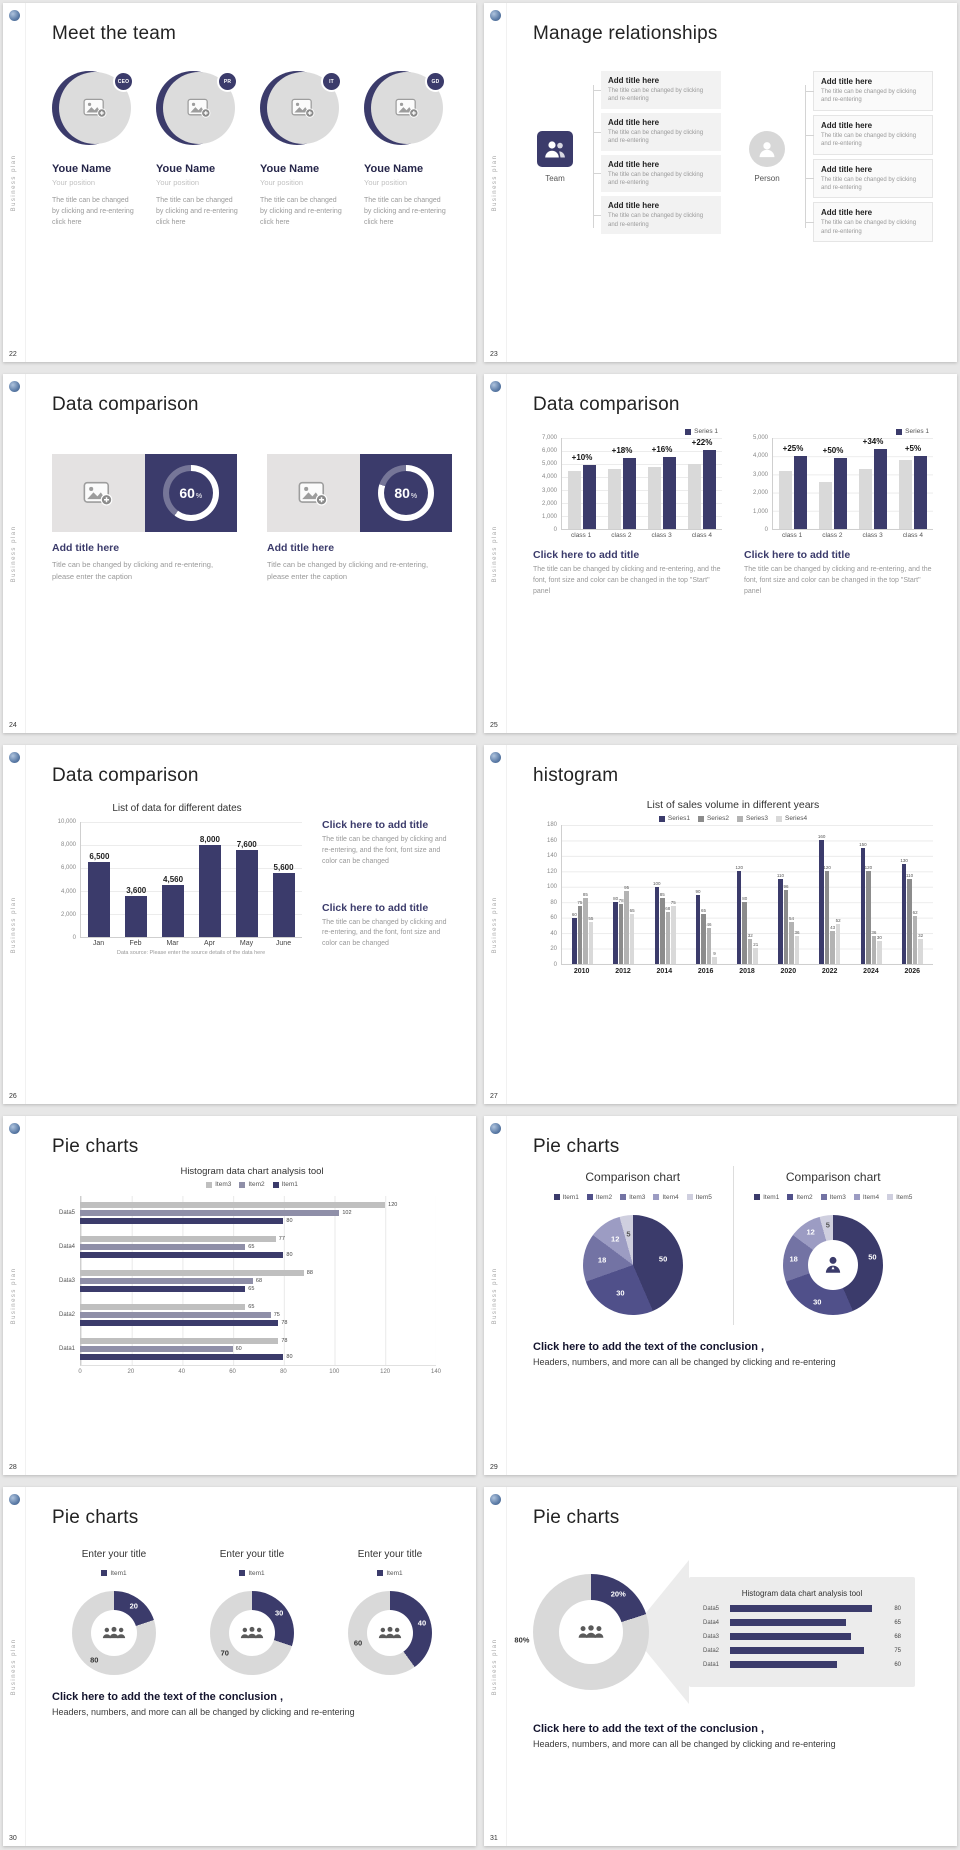 The height and width of the screenshot is (1850, 960). What do you see at coordinates (246, 943) in the screenshot?
I see `x-tick-label: May` at bounding box center [246, 943].